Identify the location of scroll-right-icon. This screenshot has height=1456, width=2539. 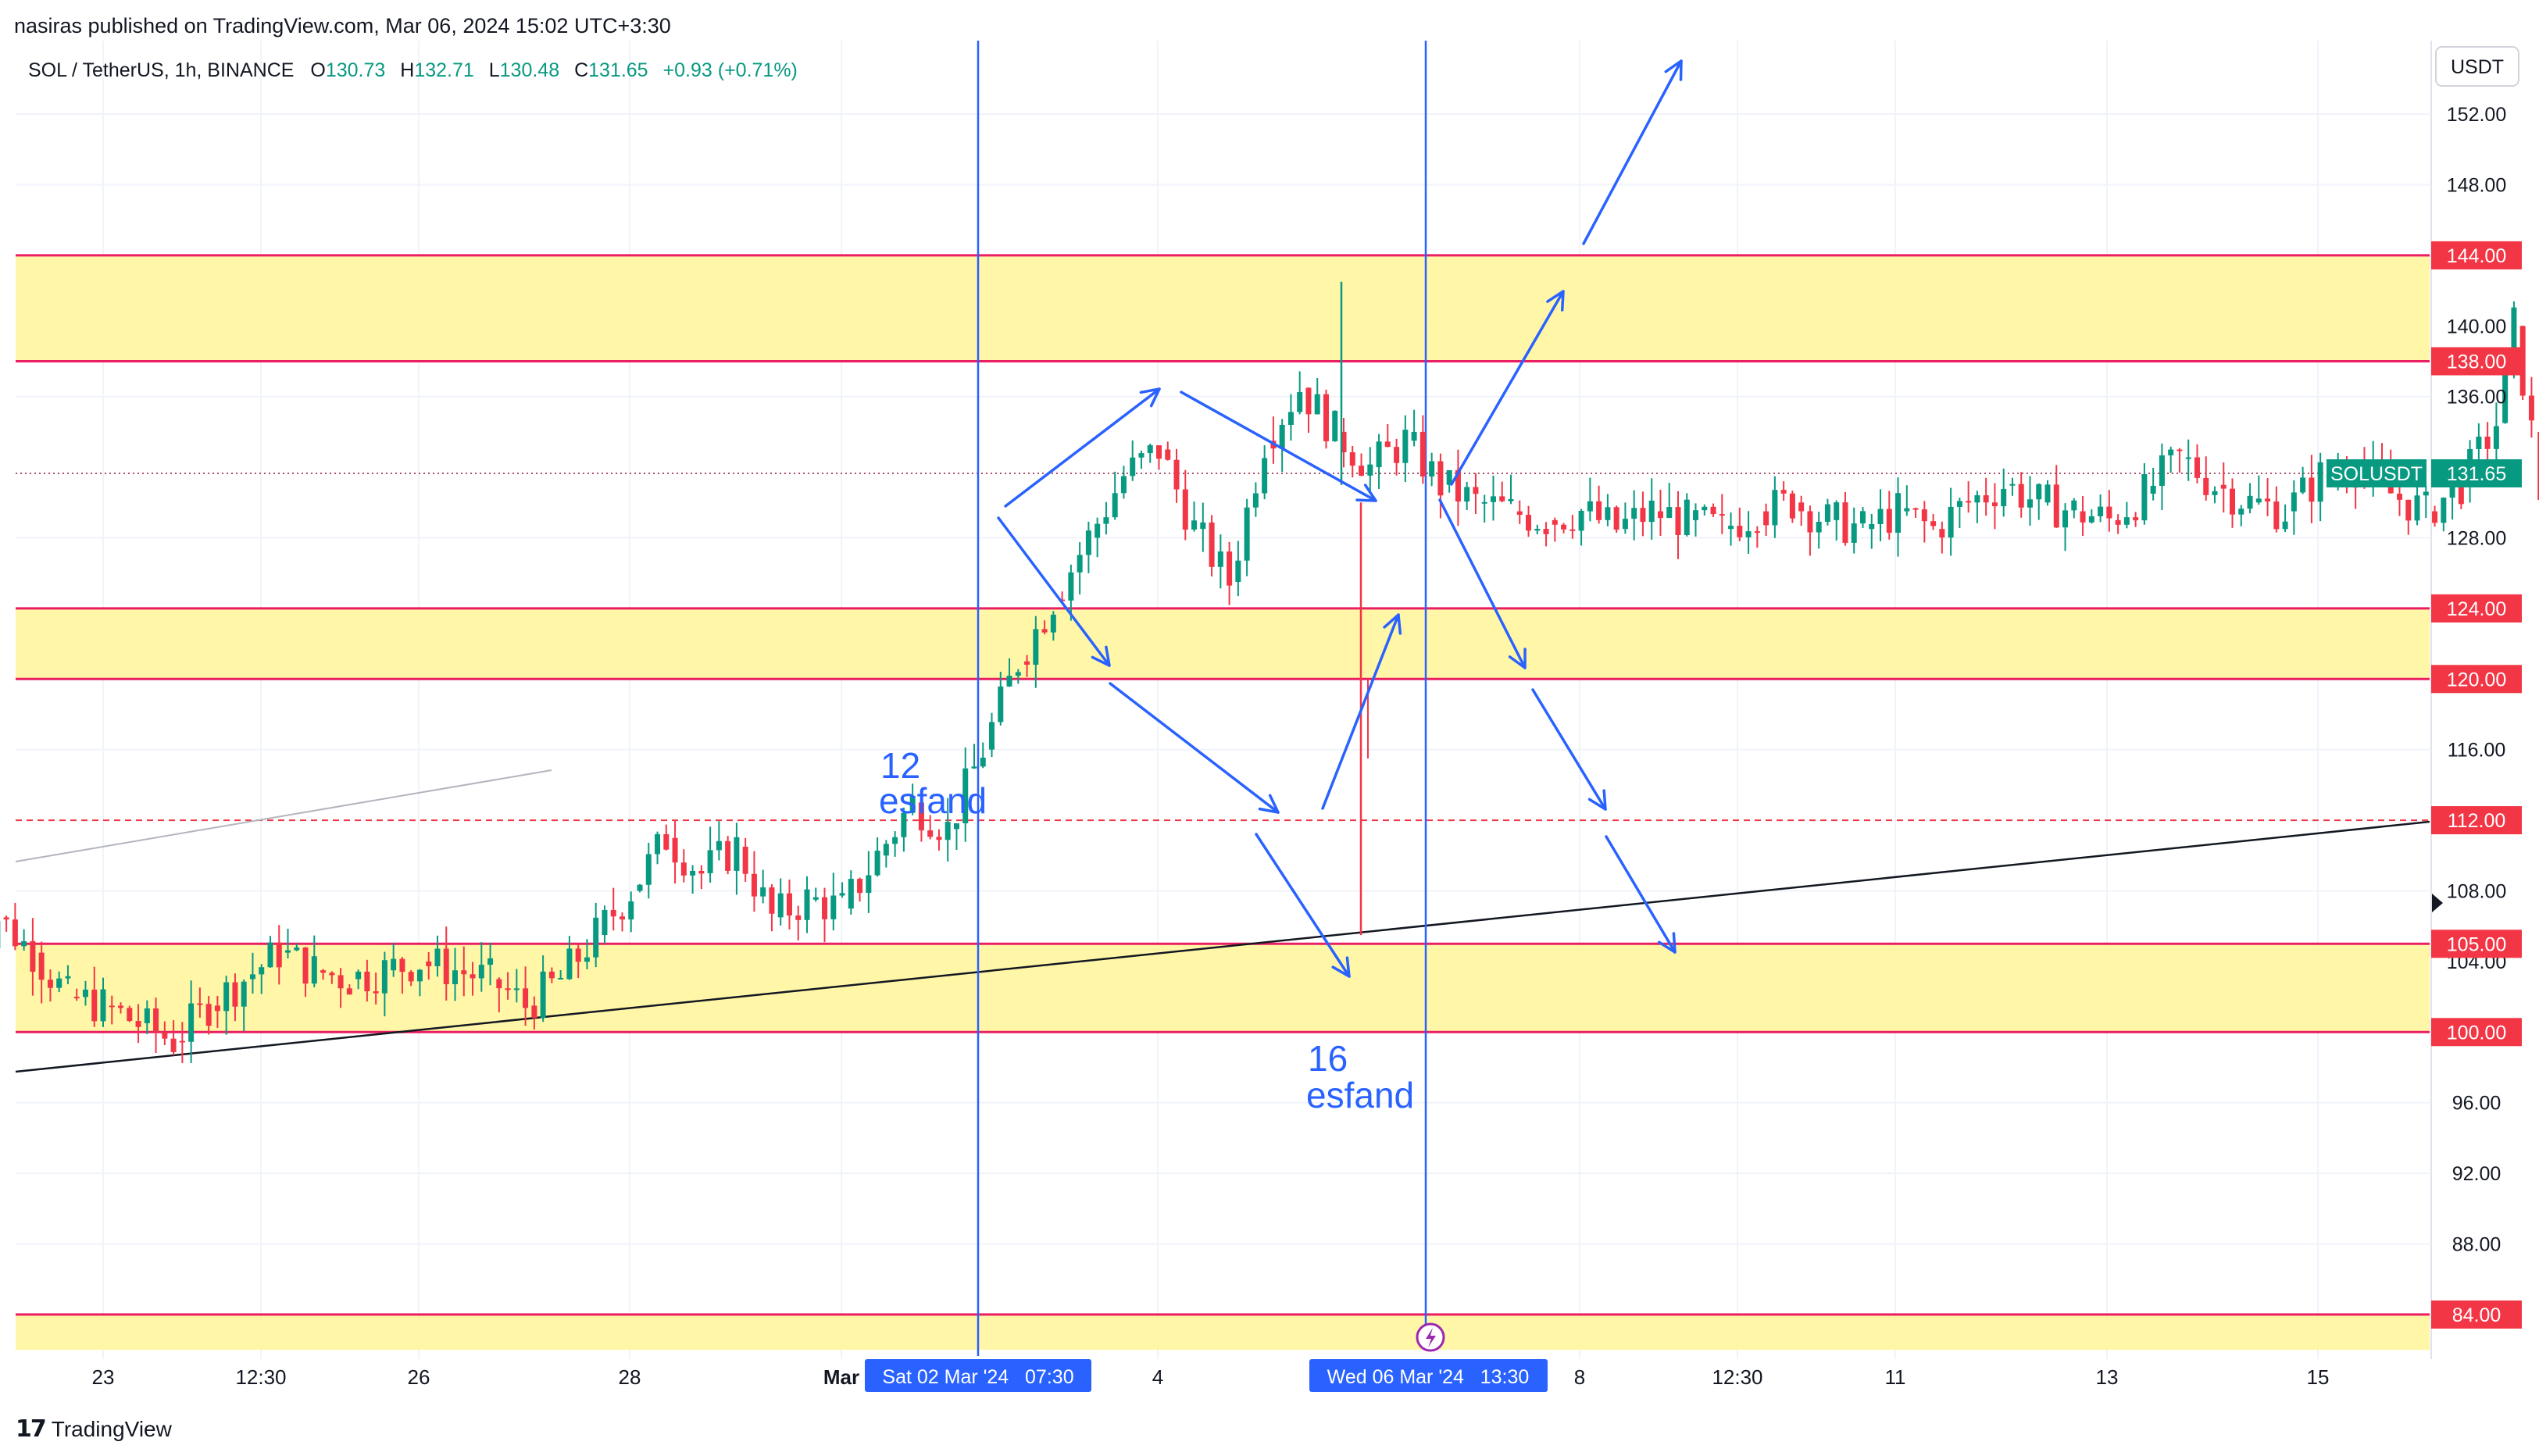
(2438, 903).